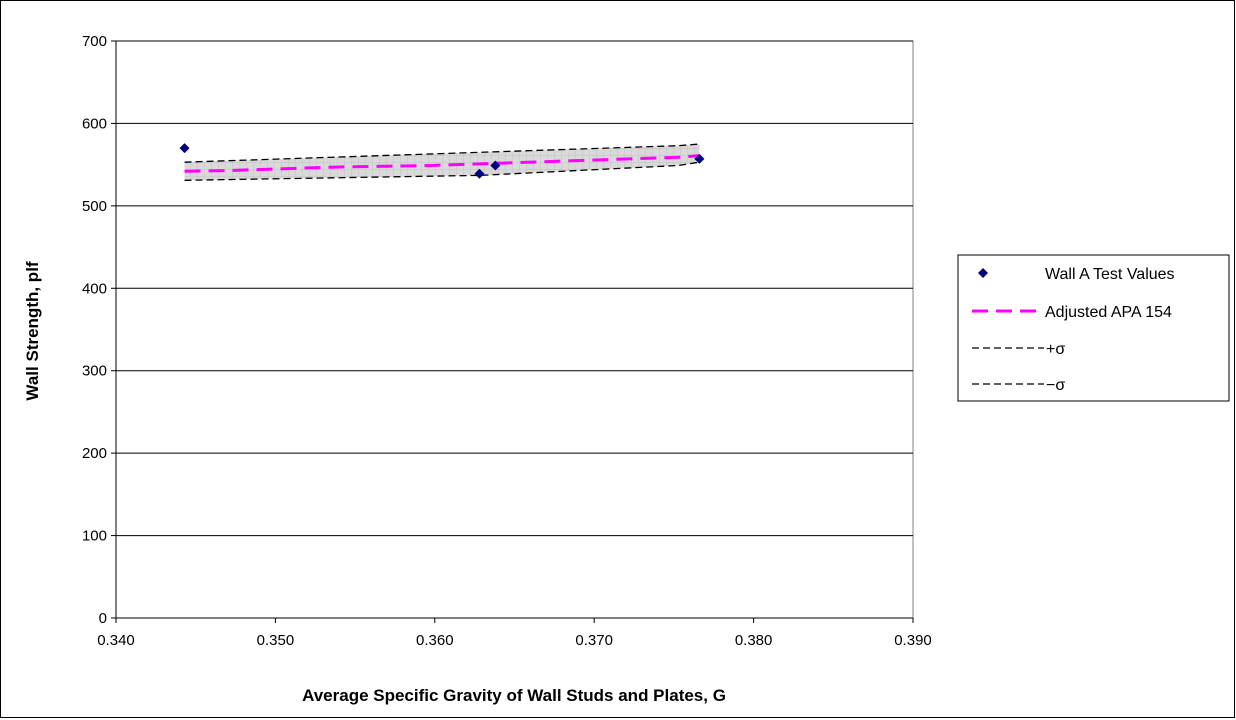  I want to click on x-tick-label: 0.370, so click(594, 640).